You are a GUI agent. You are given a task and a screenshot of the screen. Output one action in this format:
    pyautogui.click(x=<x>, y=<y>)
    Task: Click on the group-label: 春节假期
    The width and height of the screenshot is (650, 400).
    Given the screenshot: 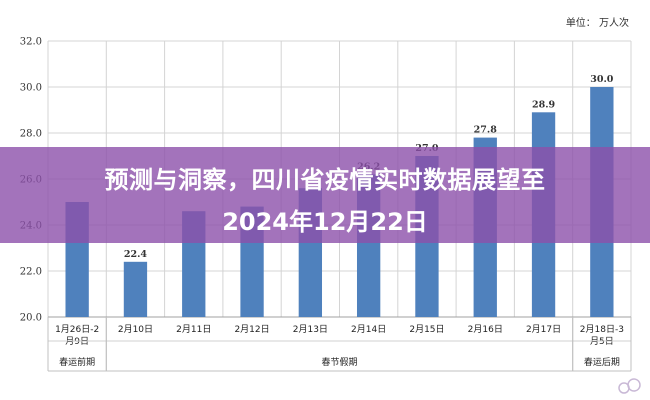 What is the action you would take?
    pyautogui.click(x=339, y=362)
    